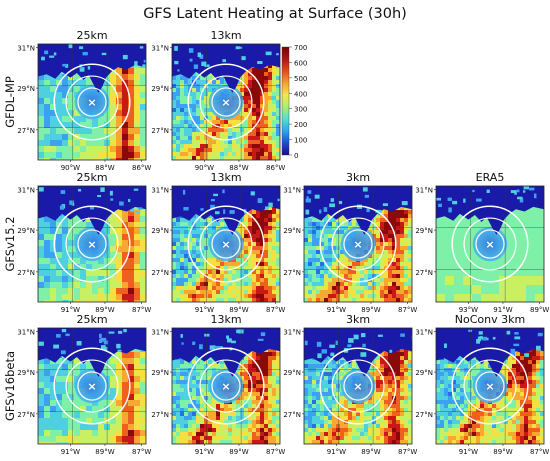 The height and width of the screenshot is (461, 550). Describe the element at coordinates (300, 63) in the screenshot. I see `colorbar-tick-label: 600` at that location.